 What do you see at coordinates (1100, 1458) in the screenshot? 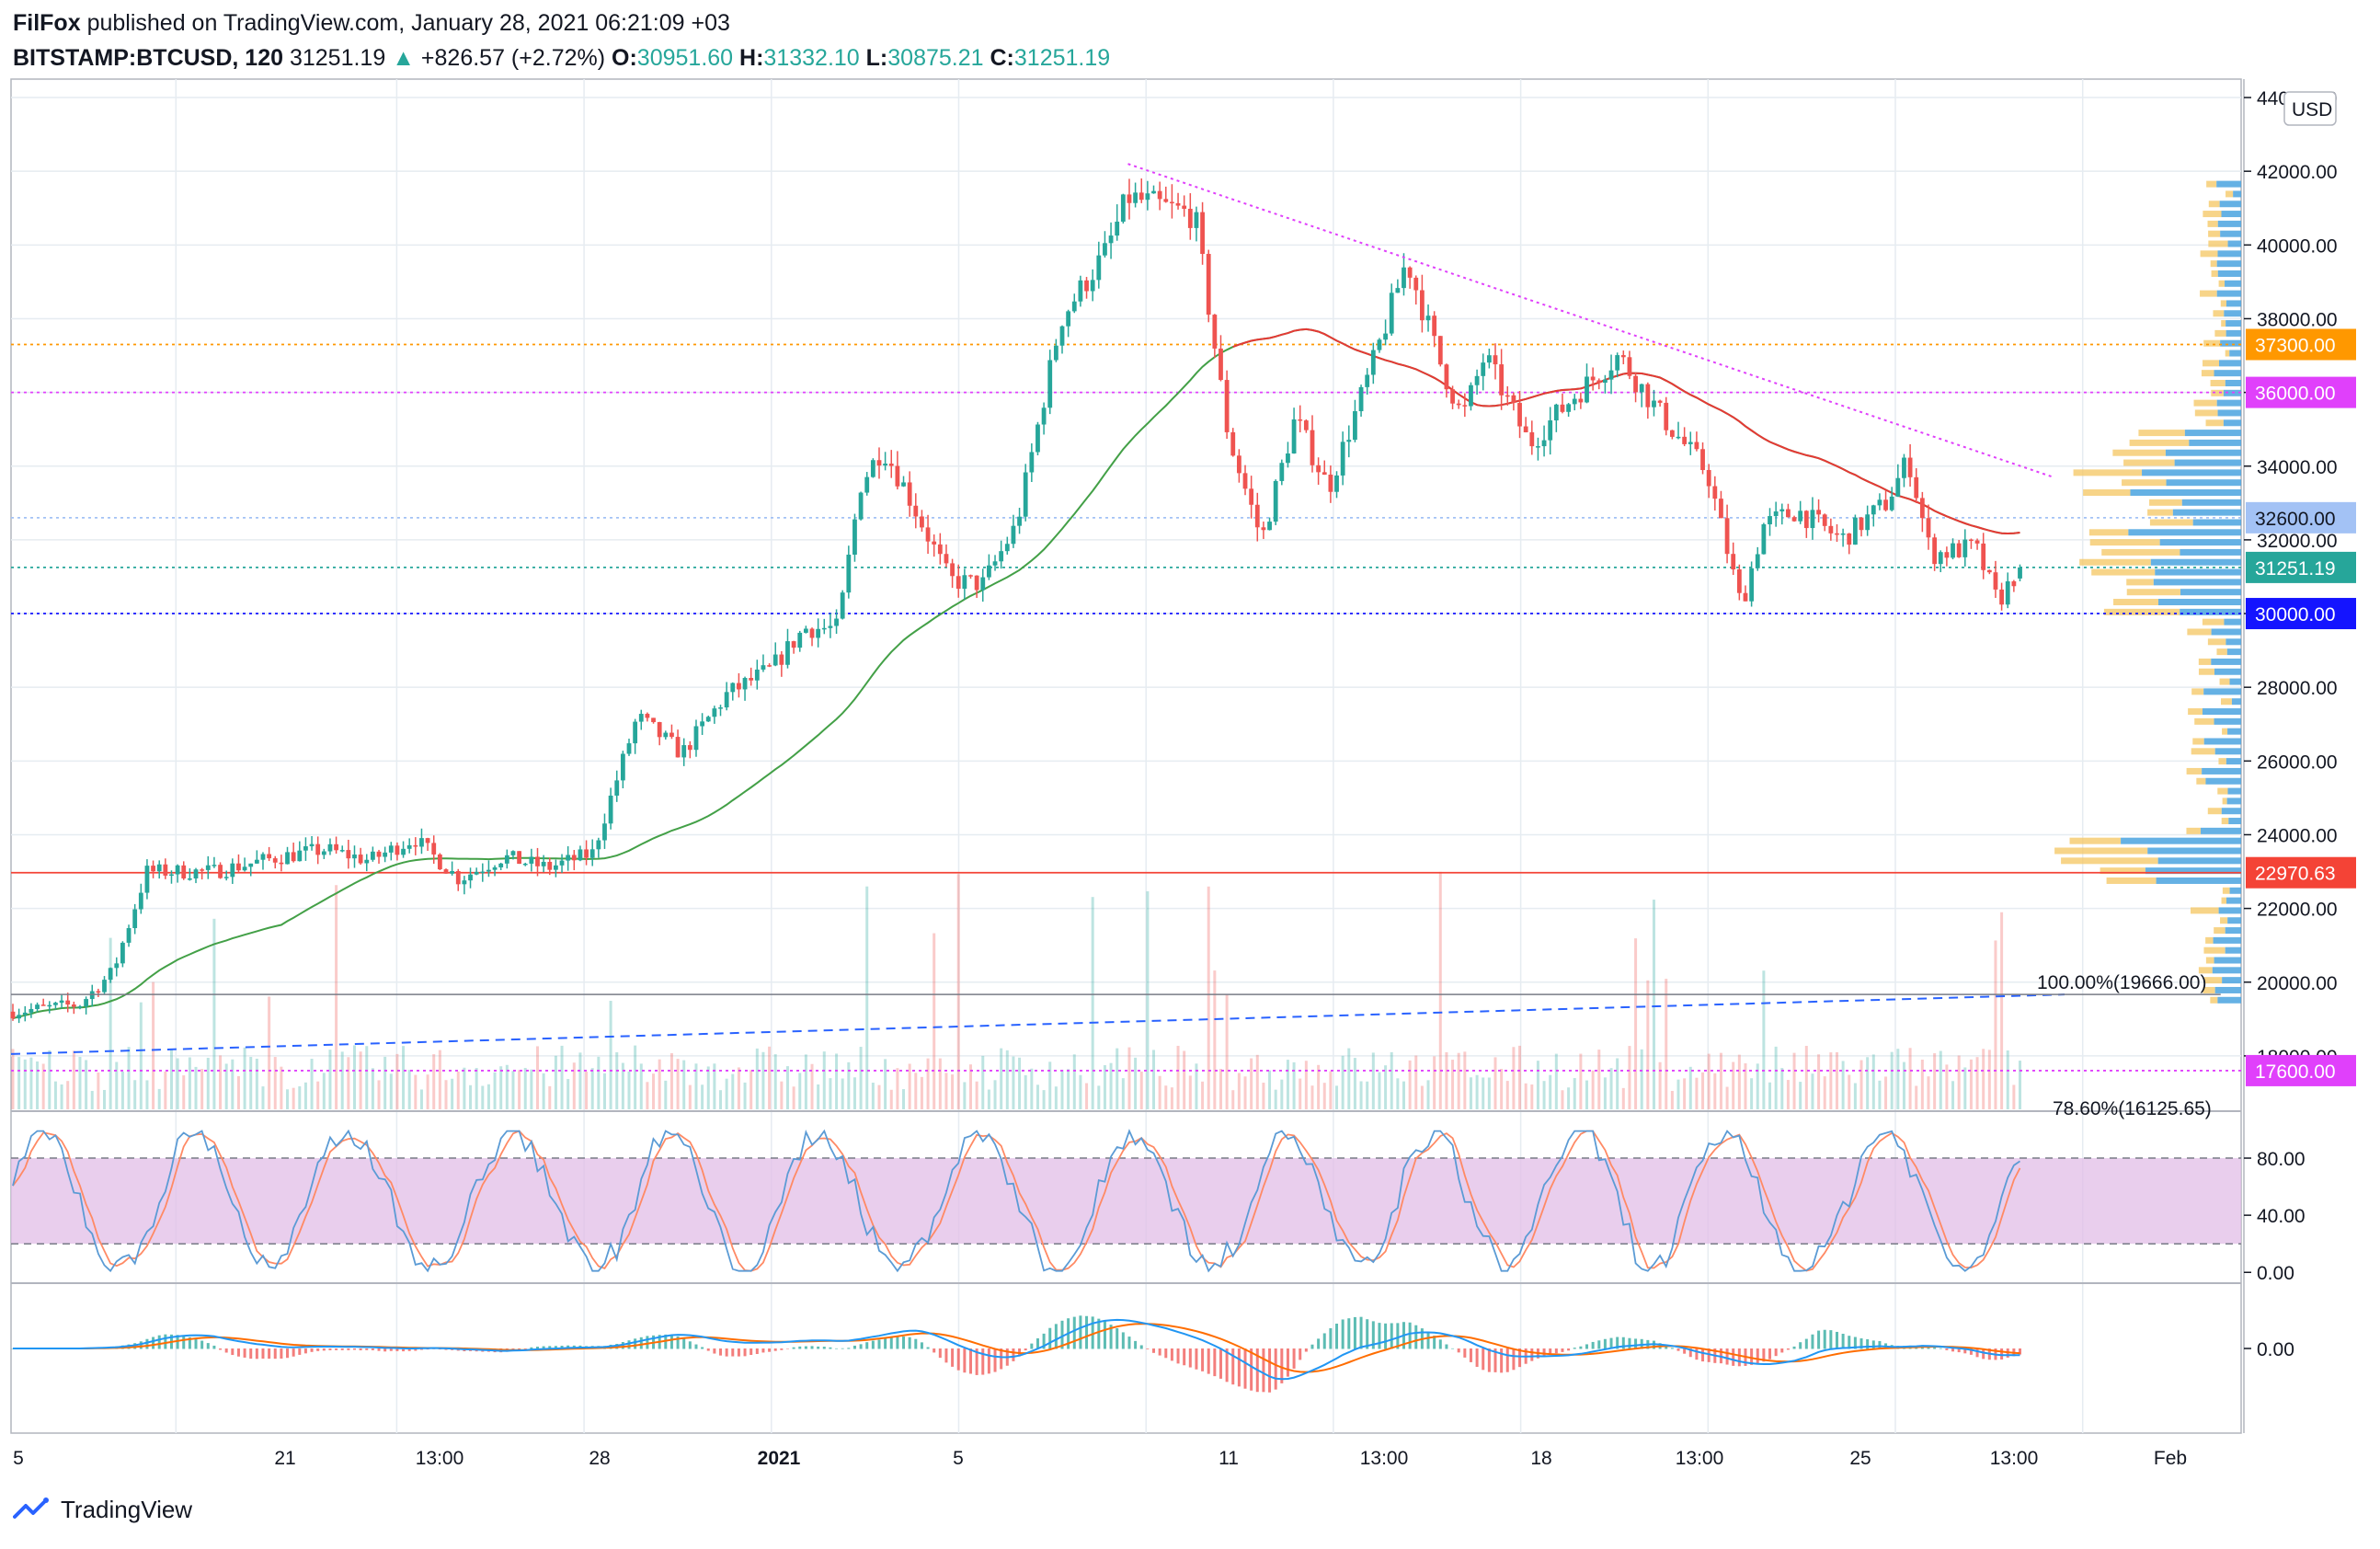
I see `time-axis: 5 21 13:00 28 2021 5 11 13:00 18 13:00 25 13:00 Feb` at bounding box center [1100, 1458].